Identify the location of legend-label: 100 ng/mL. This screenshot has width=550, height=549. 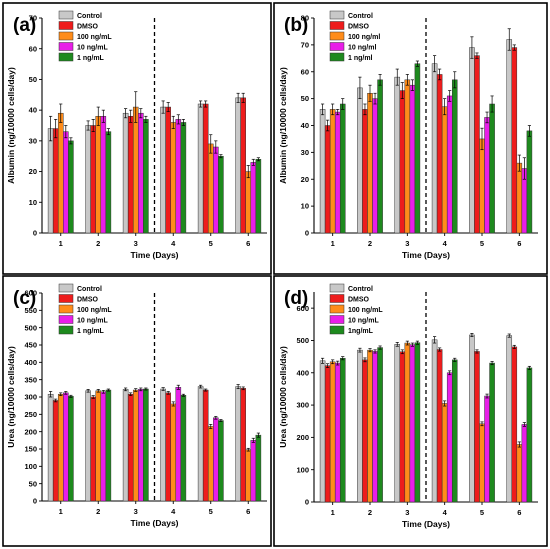
(94, 37).